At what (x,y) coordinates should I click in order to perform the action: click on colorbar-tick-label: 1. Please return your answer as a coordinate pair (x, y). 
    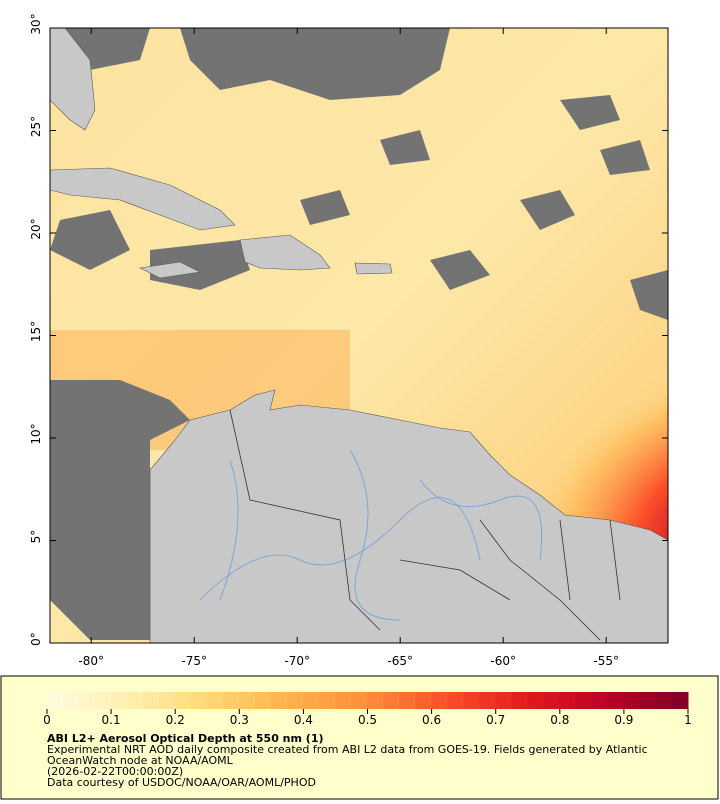
    Looking at the image, I should click on (688, 720).